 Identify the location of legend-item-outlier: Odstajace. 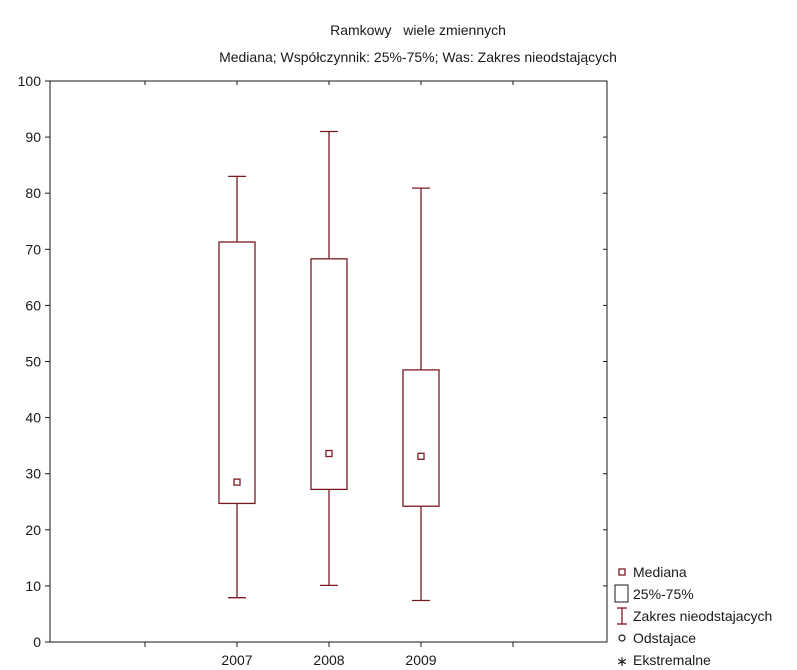
(657, 638).